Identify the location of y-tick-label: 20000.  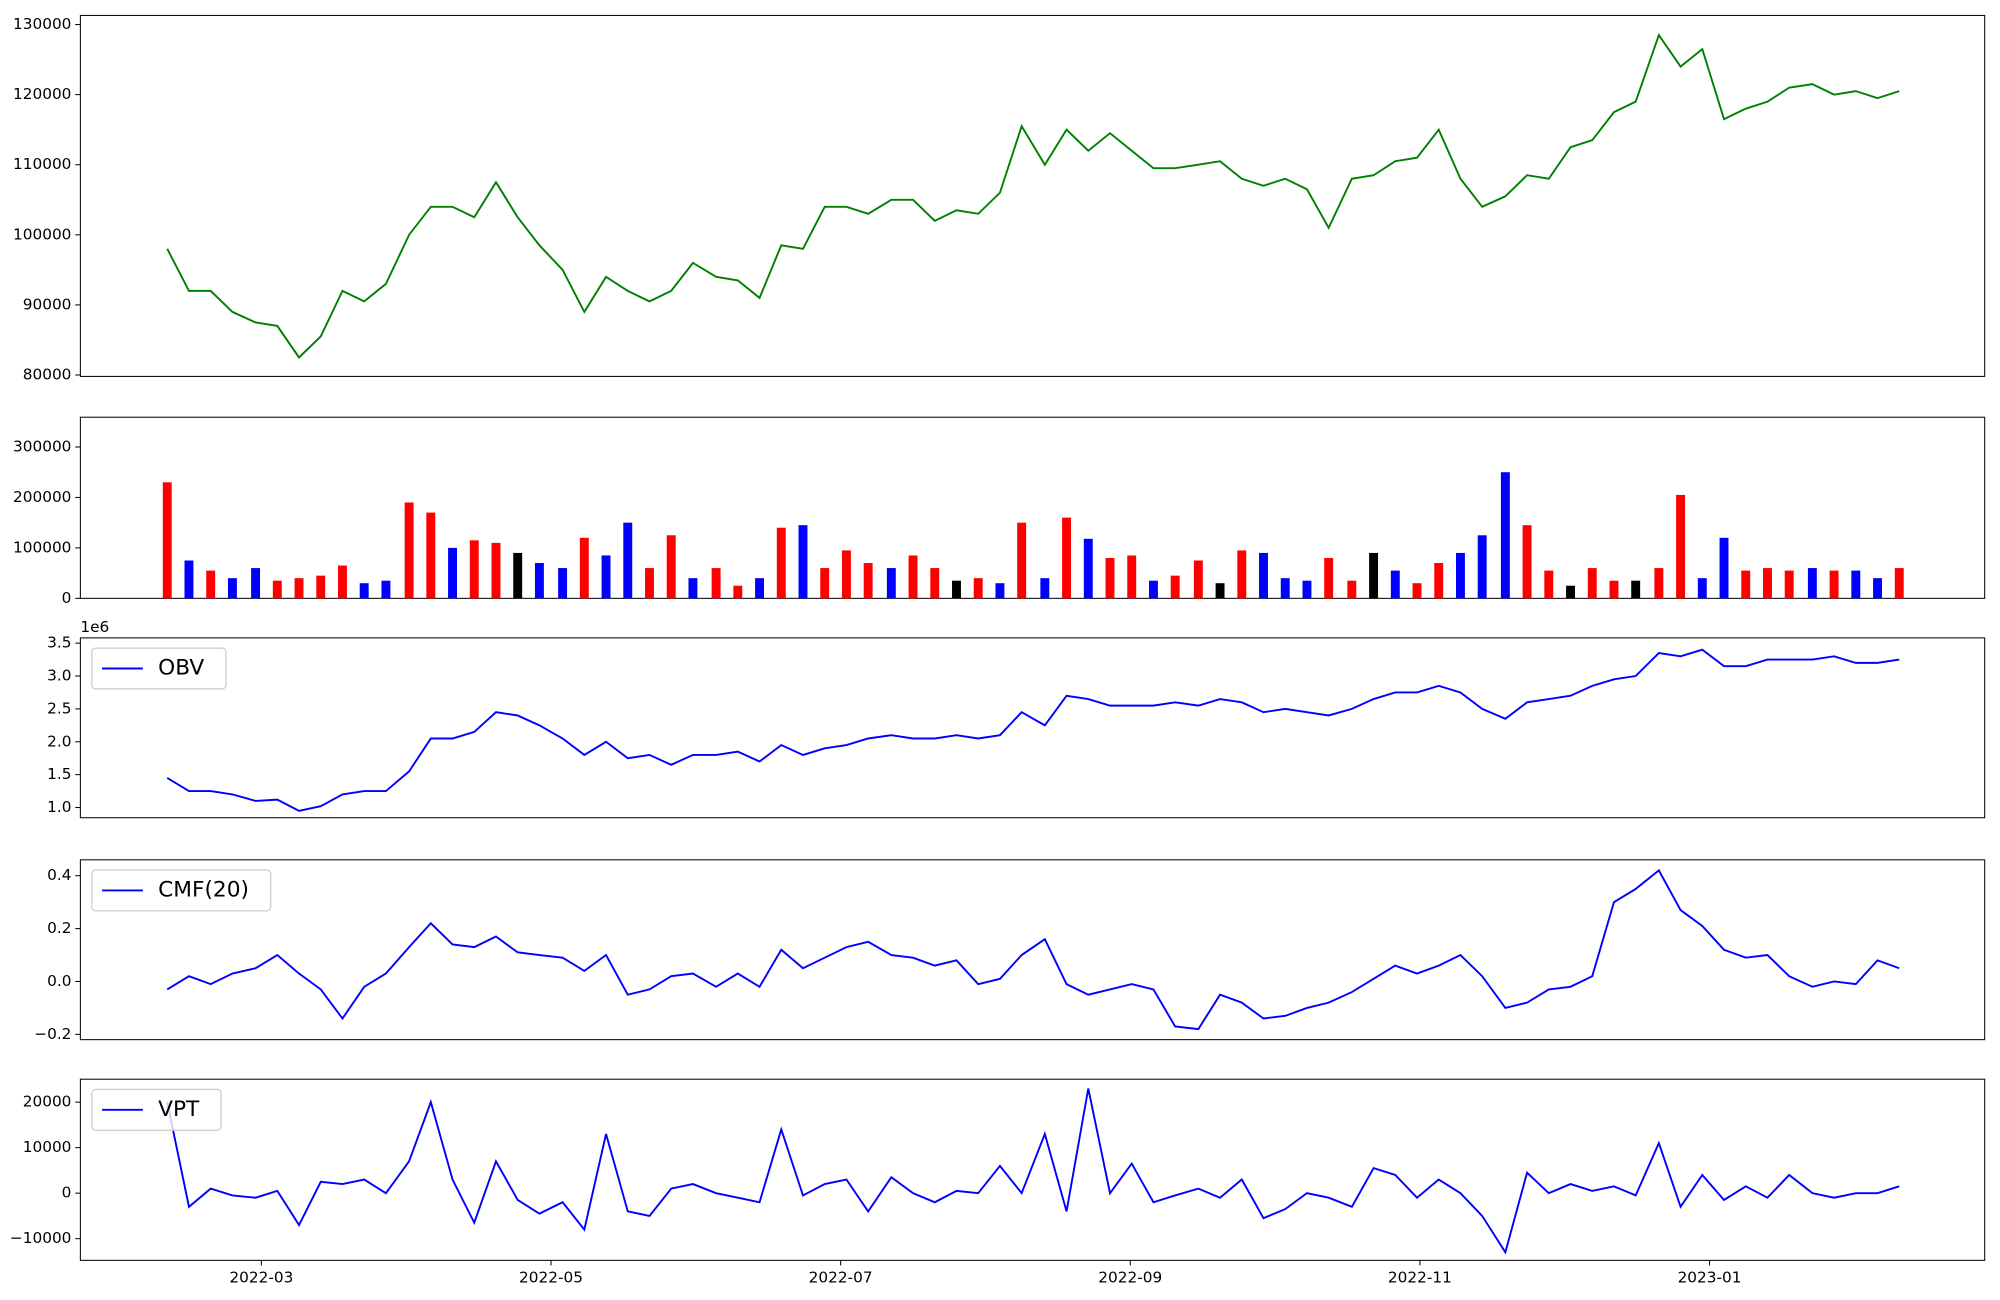
(47, 1102).